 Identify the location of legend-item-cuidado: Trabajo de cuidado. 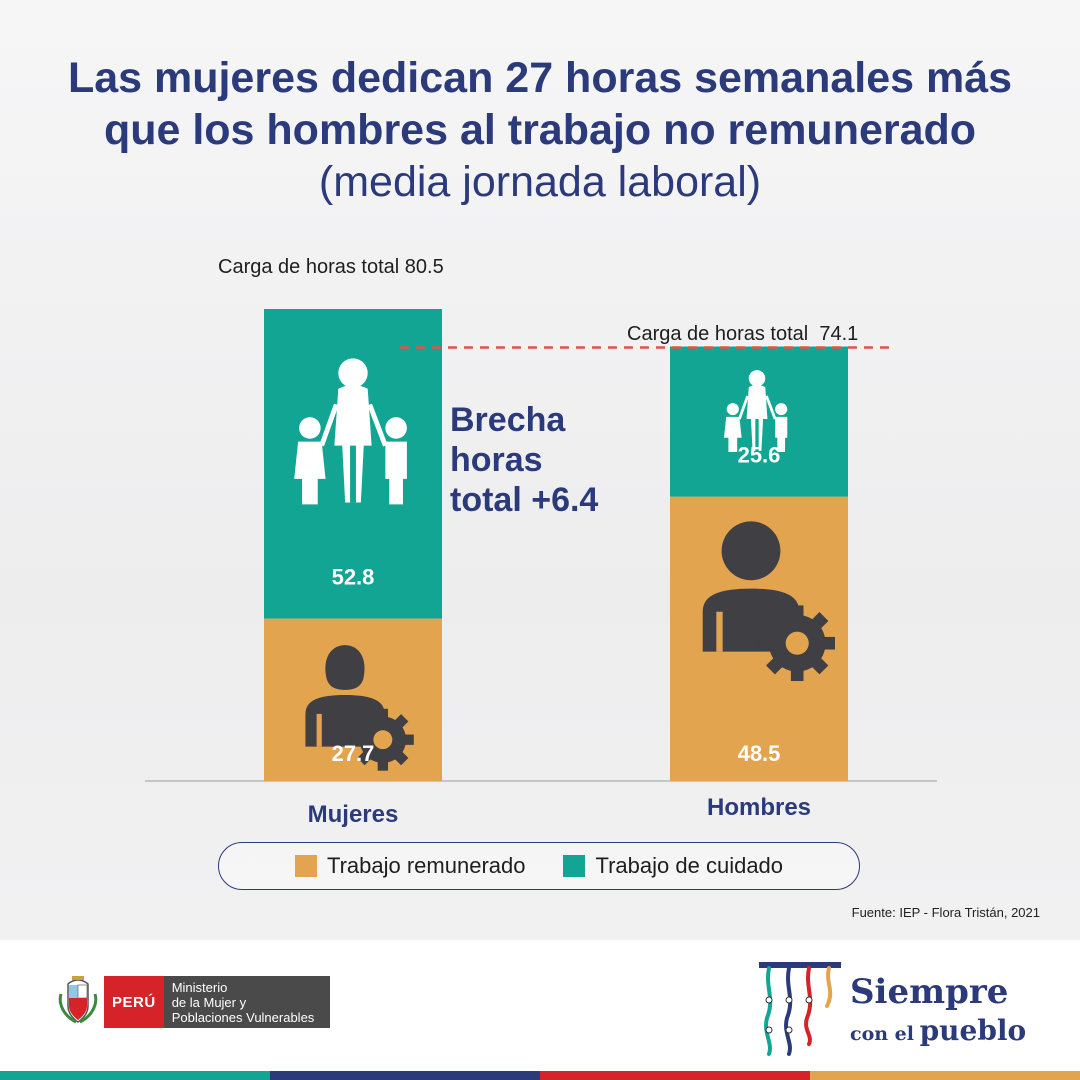
(673, 866).